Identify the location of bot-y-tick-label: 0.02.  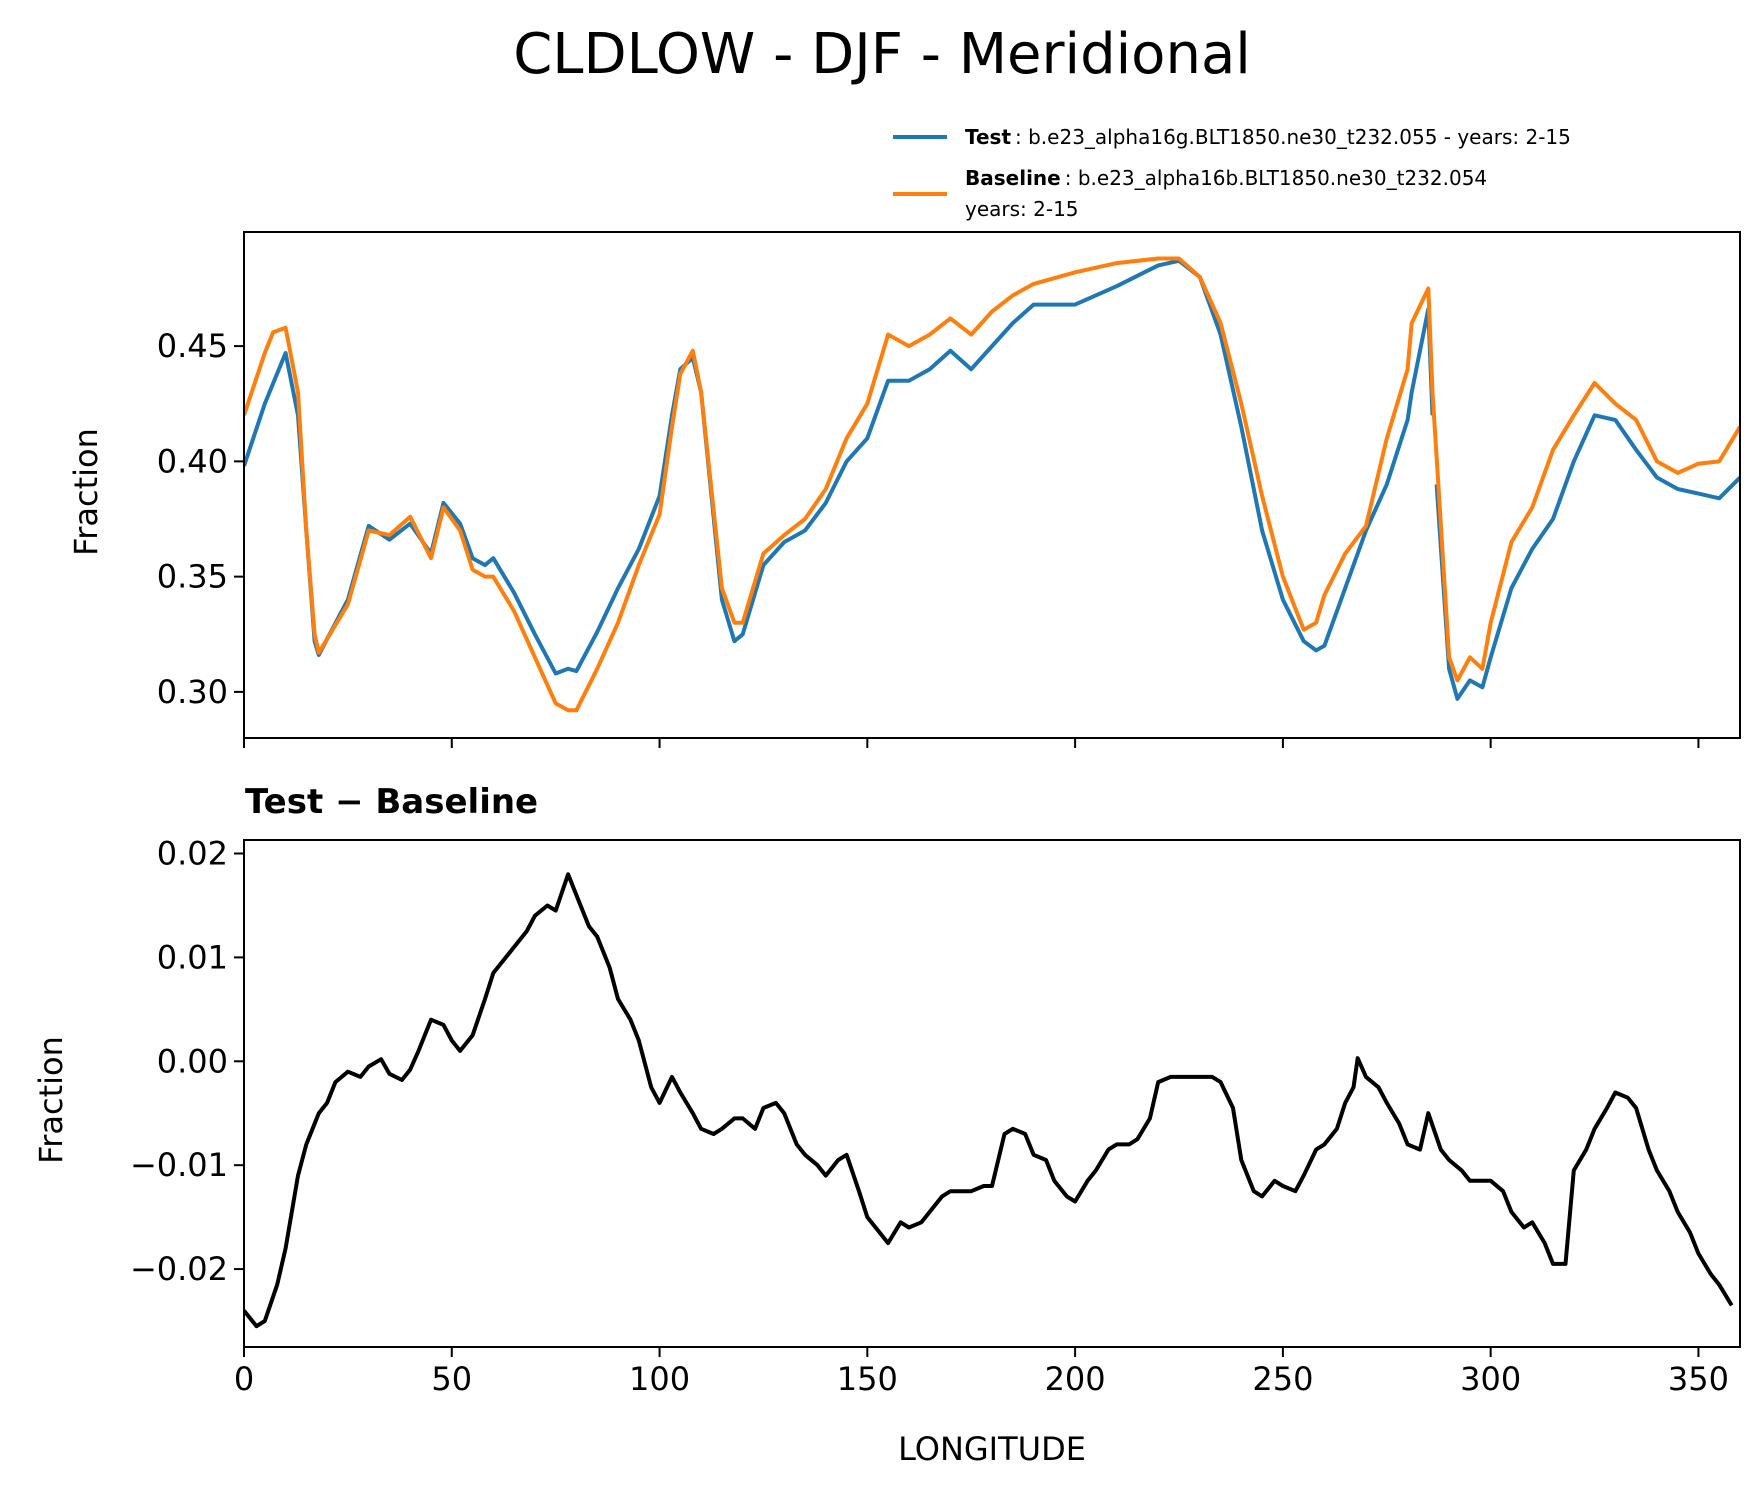
(192, 854).